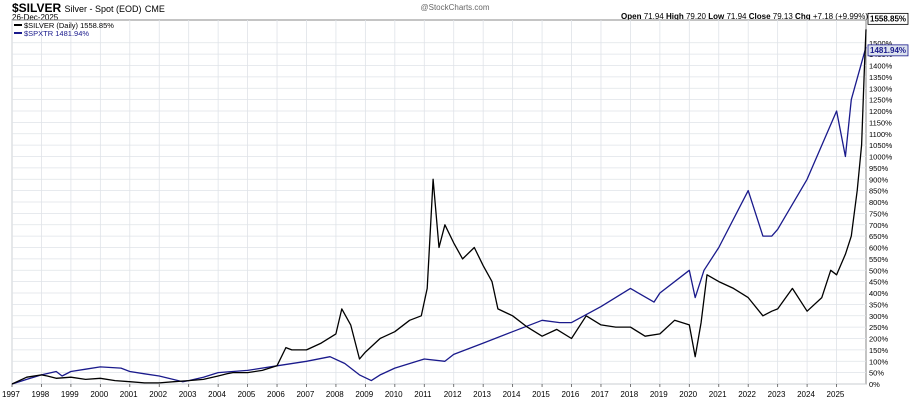  What do you see at coordinates (747, 394) in the screenshot?
I see `x-tick-label: 2022` at bounding box center [747, 394].